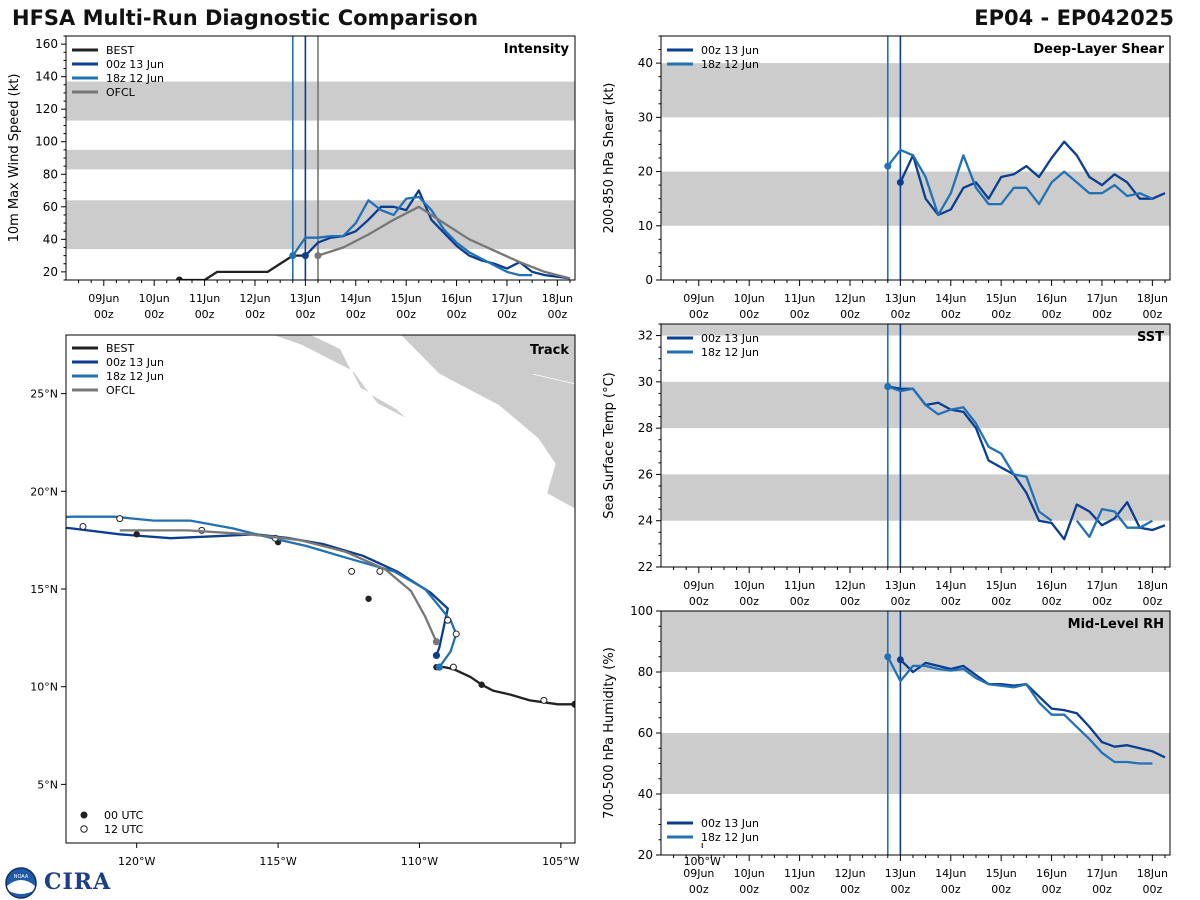  Describe the element at coordinates (915, 158) in the screenshot. I see `plot-area-shear` at that location.